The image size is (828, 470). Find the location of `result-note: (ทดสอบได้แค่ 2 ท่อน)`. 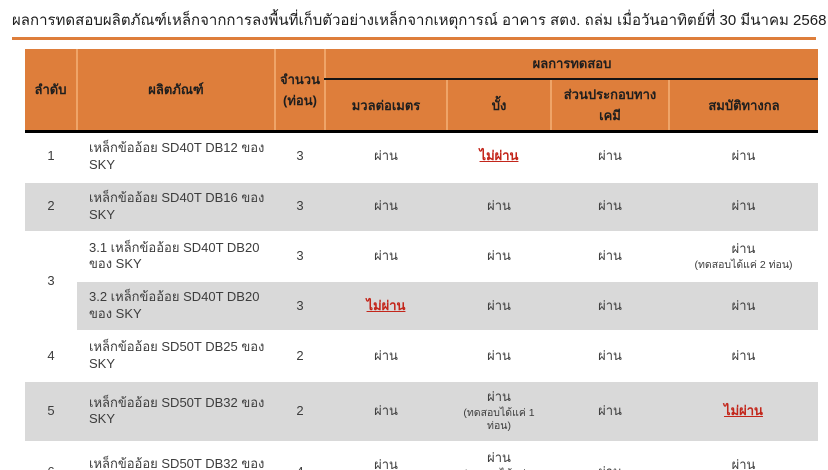

result-note: (ทดสอบได้แค่ 2 ท่อน) is located at coordinates (743, 264).